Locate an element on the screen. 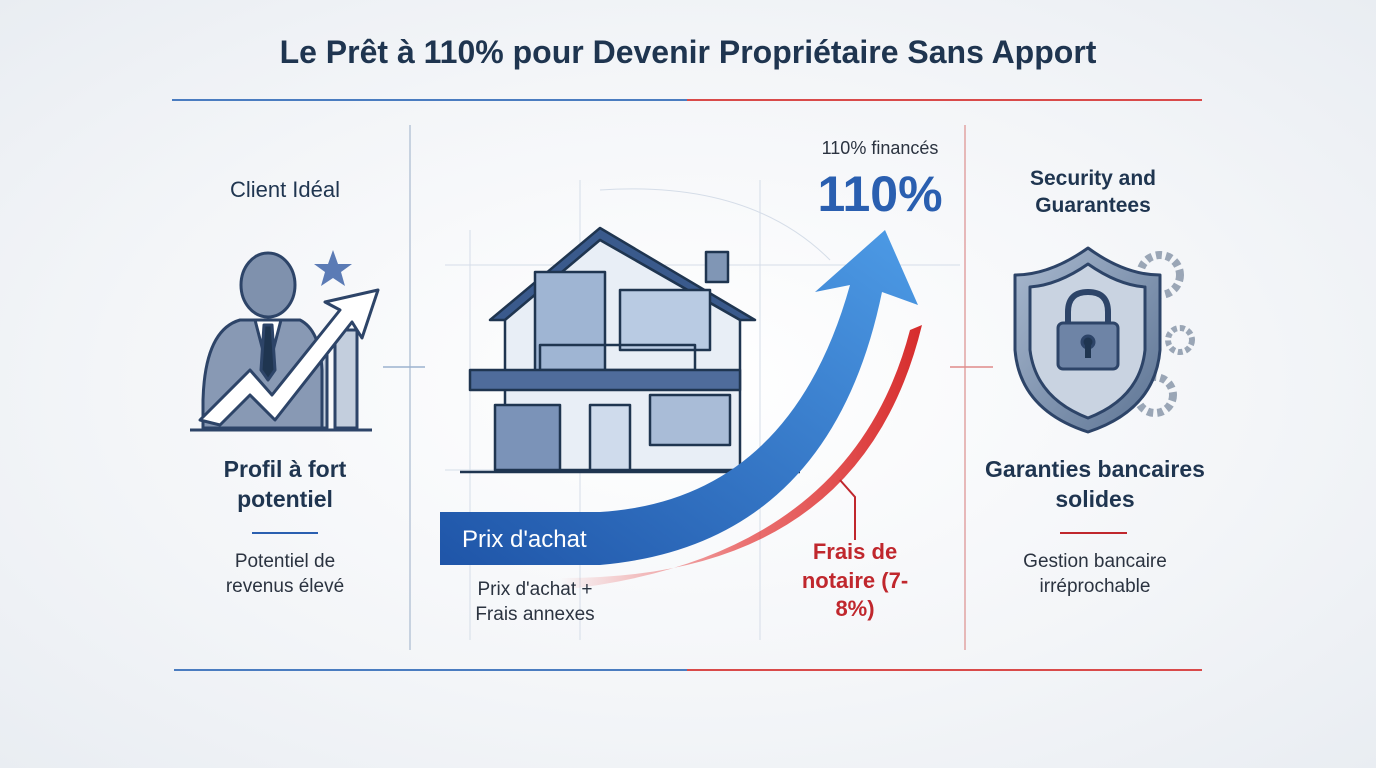 This screenshot has height=768, width=1376. fees: Frais de notaire (7-8%) is located at coordinates (855, 580).